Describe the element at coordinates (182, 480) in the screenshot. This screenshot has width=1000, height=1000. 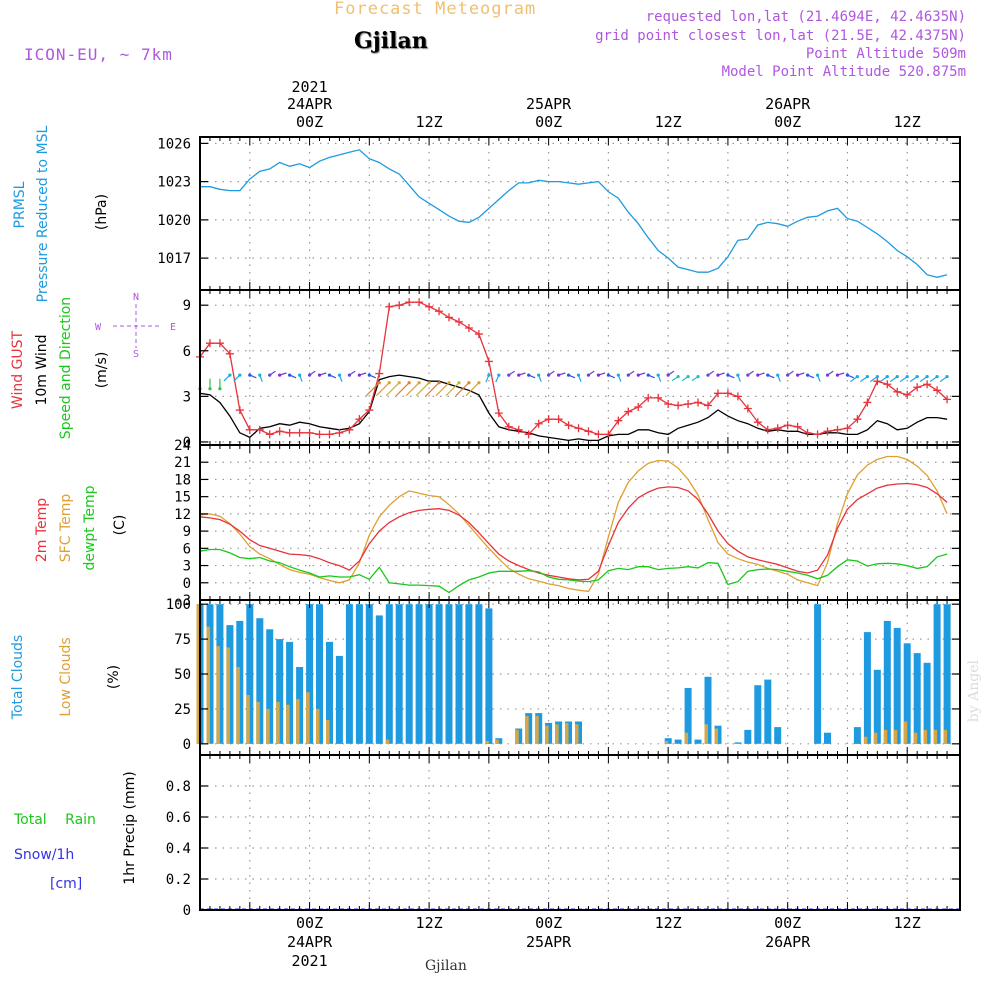
I see `y-tick-label: 18` at that location.